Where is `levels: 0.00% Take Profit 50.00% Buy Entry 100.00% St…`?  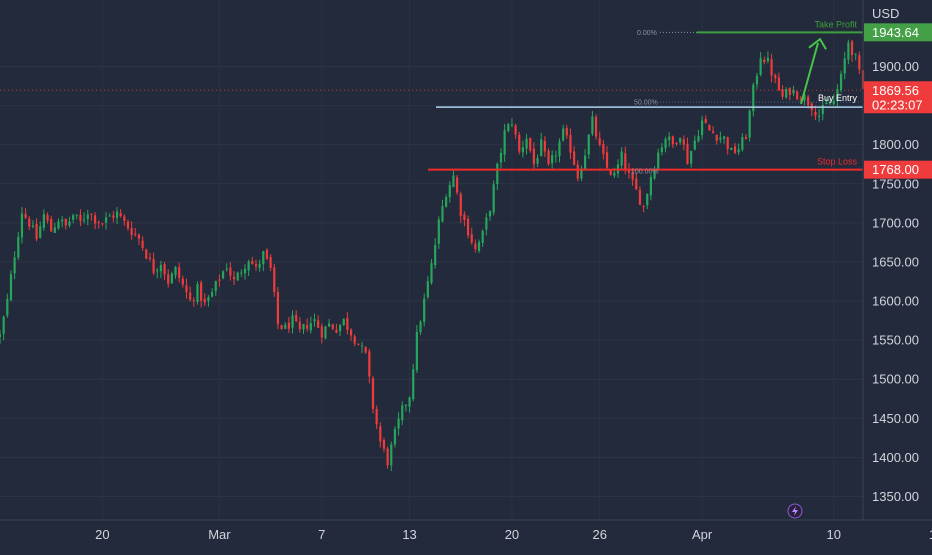
levels: 0.00% Take Profit 50.00% Buy Entry 100.00% St… is located at coordinates (645, 97).